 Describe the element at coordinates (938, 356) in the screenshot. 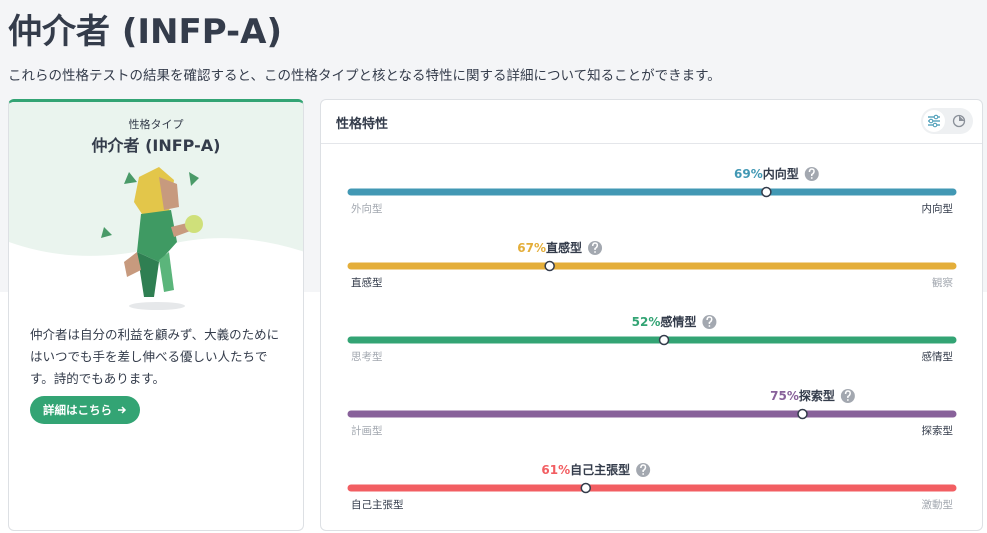

I see `trait-right: 感情型` at that location.